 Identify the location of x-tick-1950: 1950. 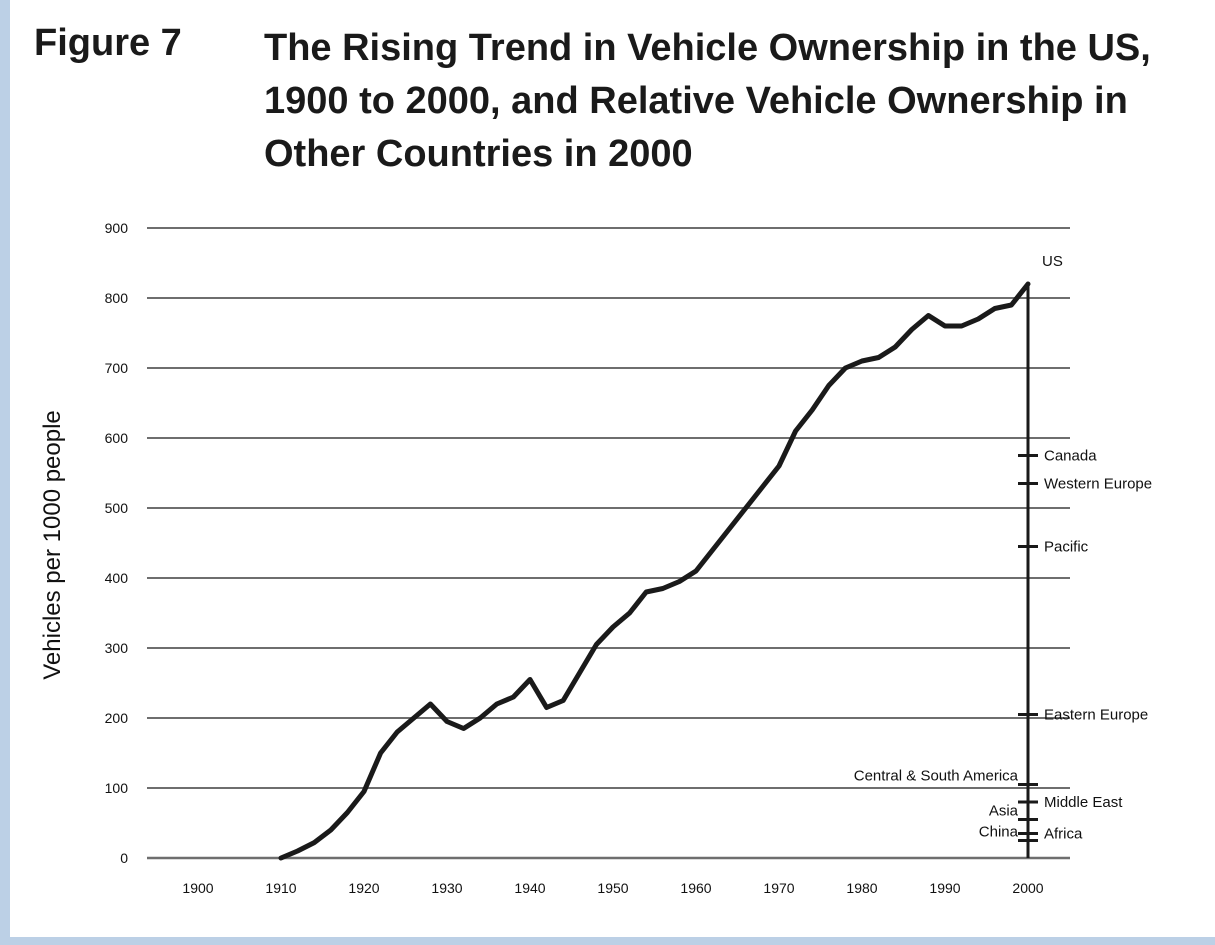
(612, 888).